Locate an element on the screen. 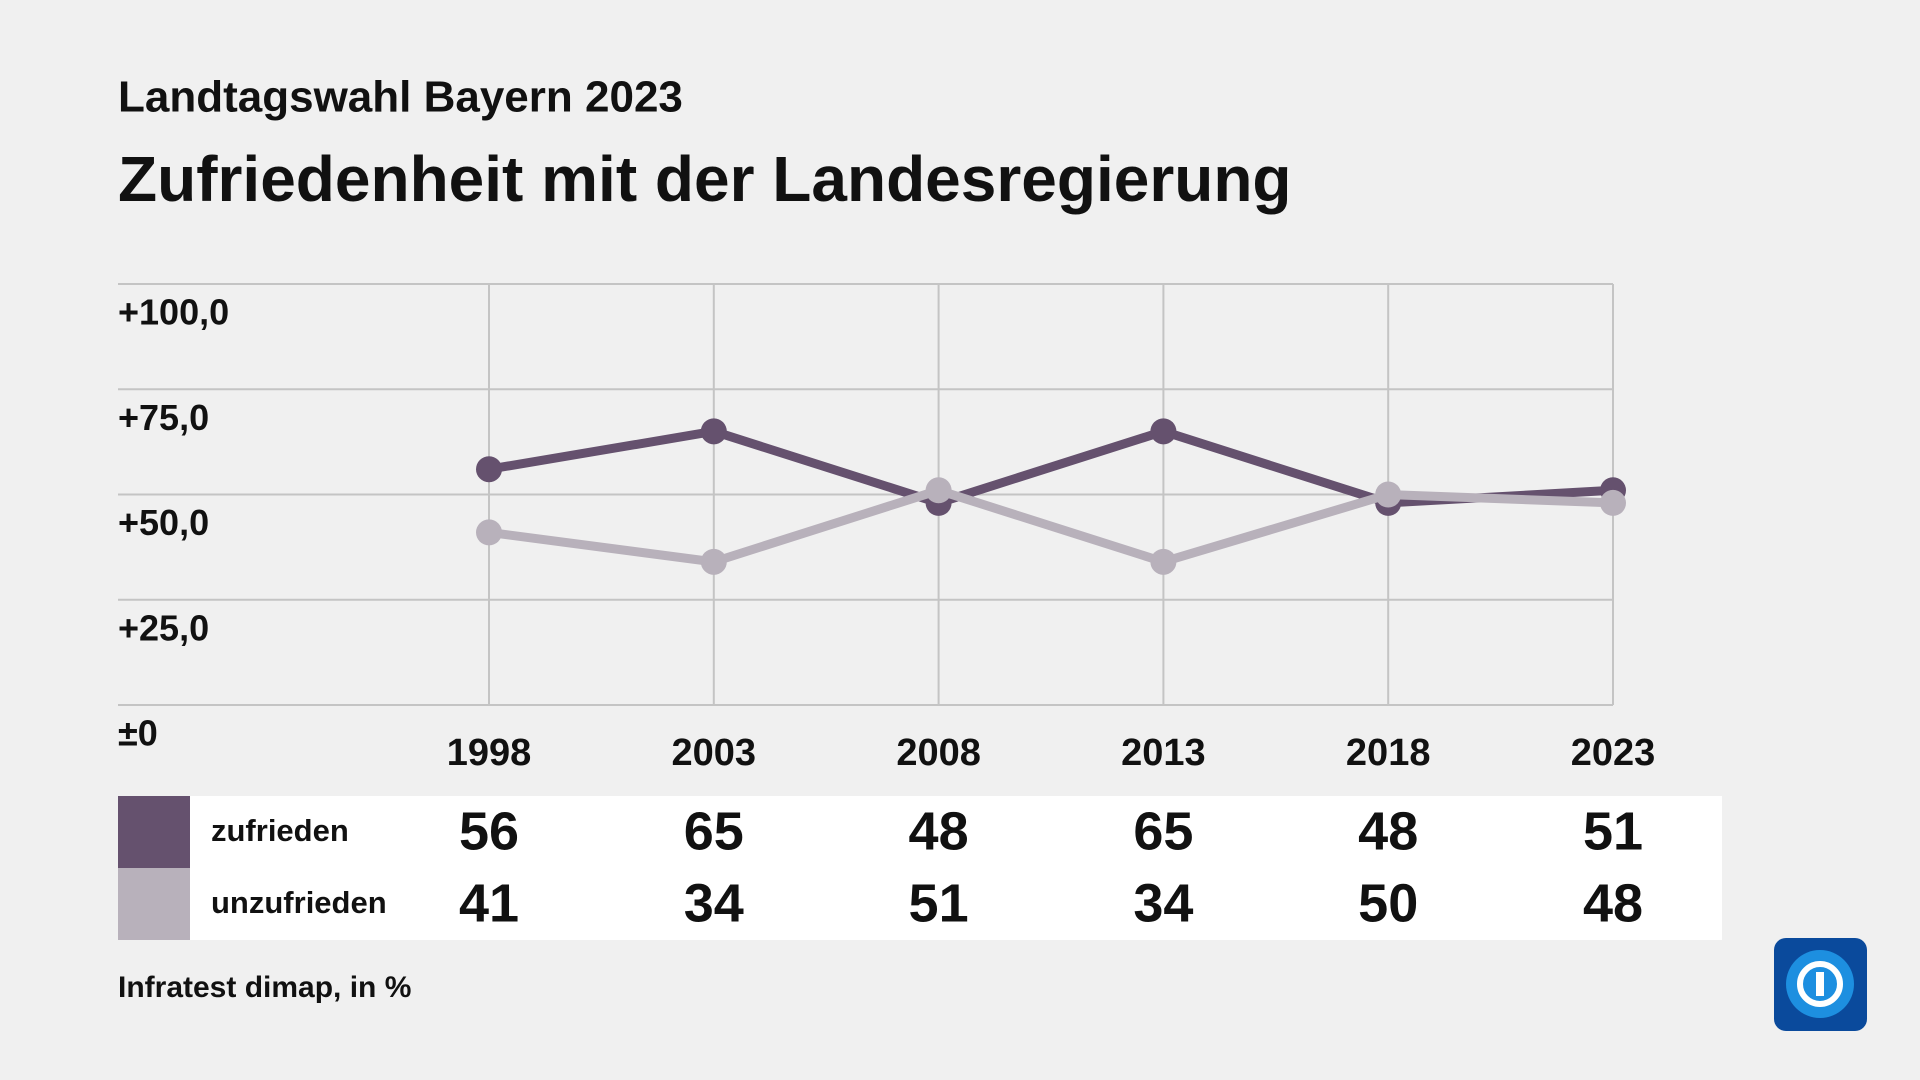 The image size is (1920, 1080). x-tick-label: 2003 is located at coordinates (714, 753).